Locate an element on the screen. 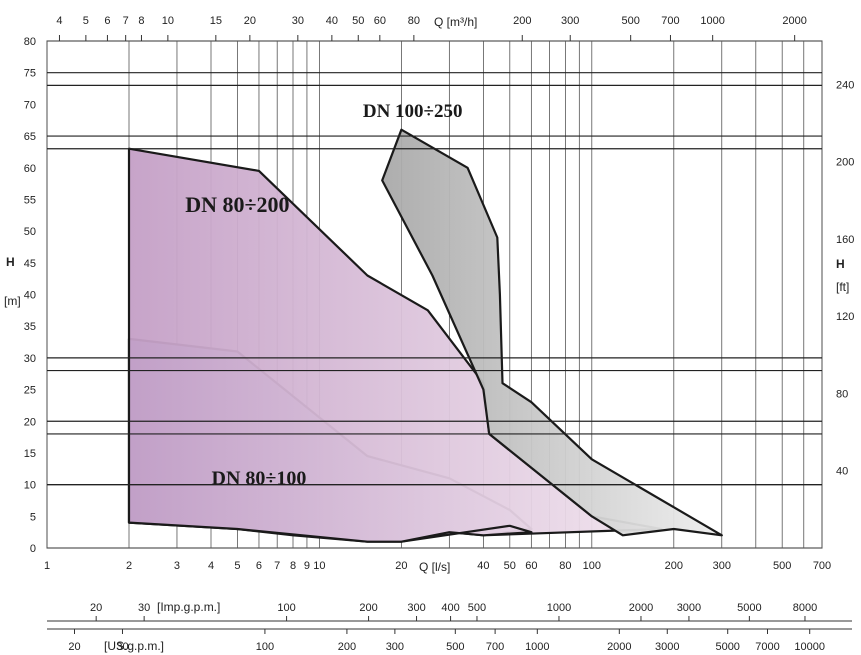  q-ls-tick-label: 2 is located at coordinates (129, 566).